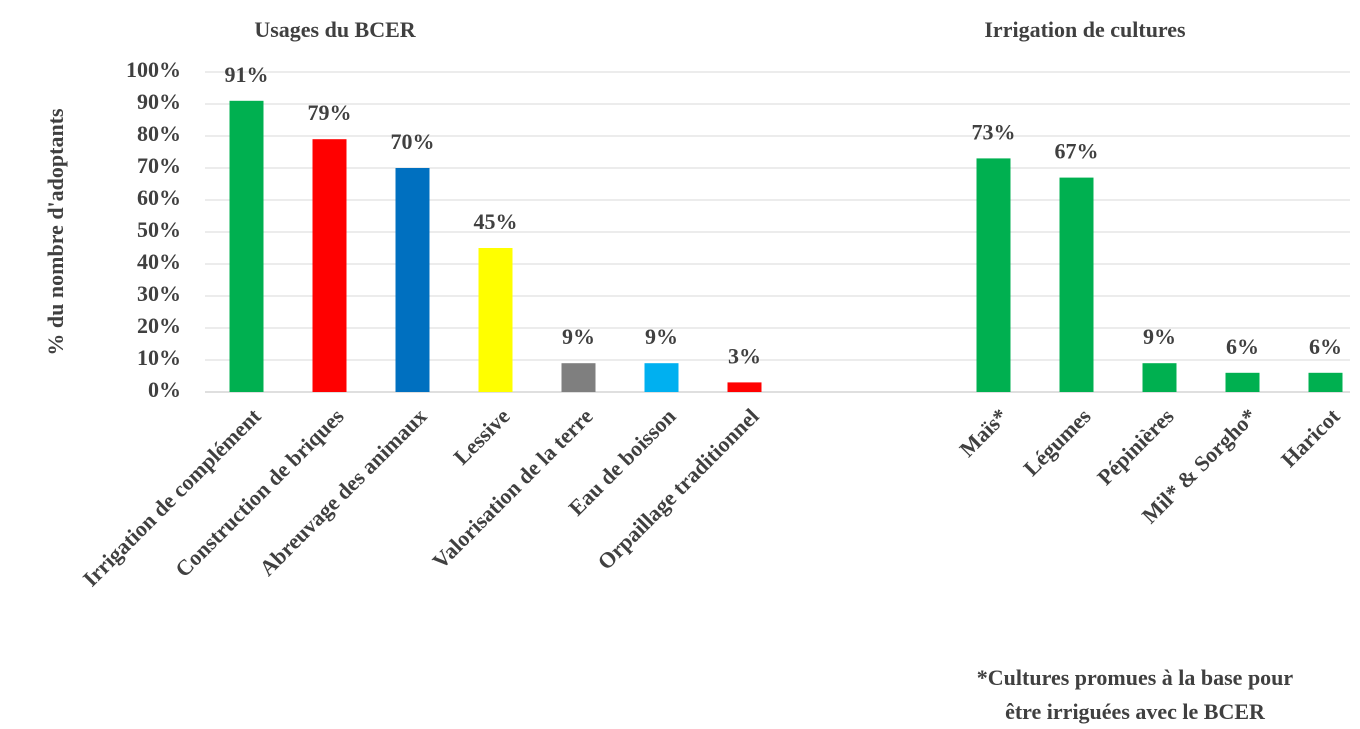 The width and height of the screenshot is (1360, 729). Describe the element at coordinates (1310, 437) in the screenshot. I see `x-tick-label: Haricot` at that location.